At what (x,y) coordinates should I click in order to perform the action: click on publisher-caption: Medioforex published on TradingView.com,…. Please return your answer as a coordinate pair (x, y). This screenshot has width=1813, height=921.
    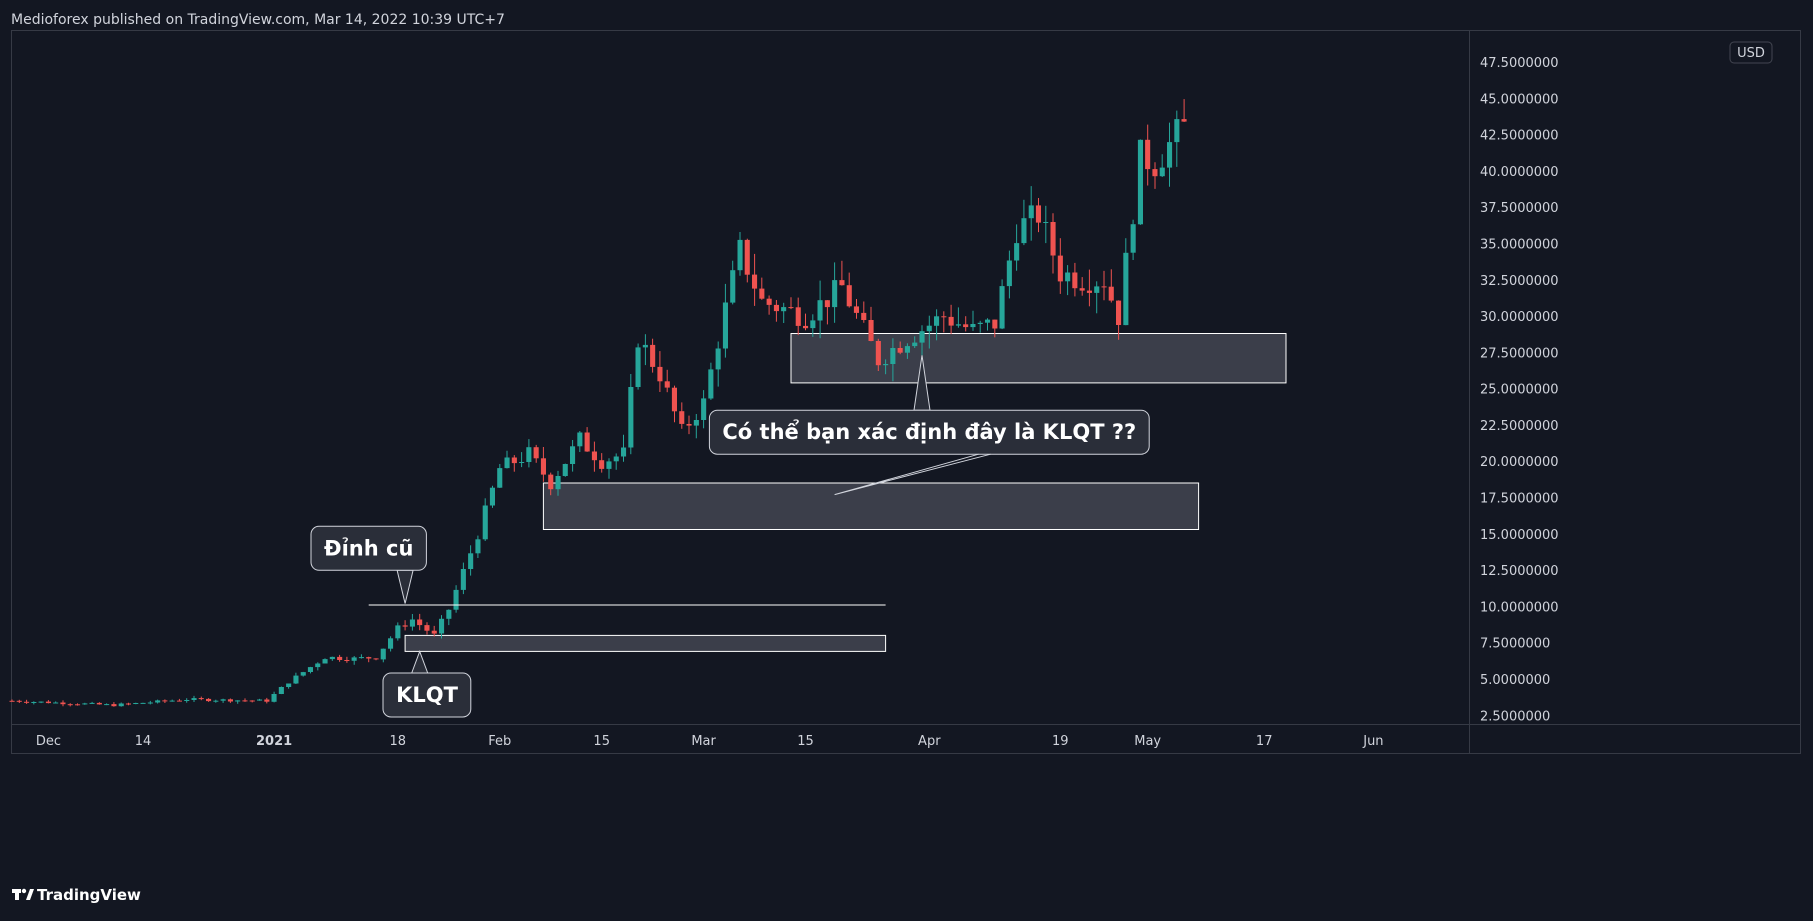
    Looking at the image, I should click on (258, 20).